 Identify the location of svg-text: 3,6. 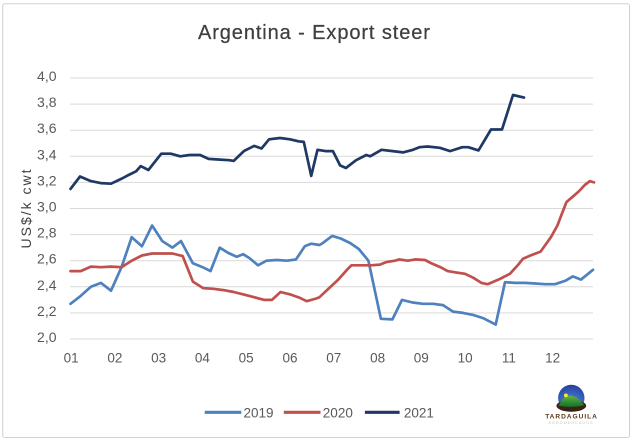
(47, 128).